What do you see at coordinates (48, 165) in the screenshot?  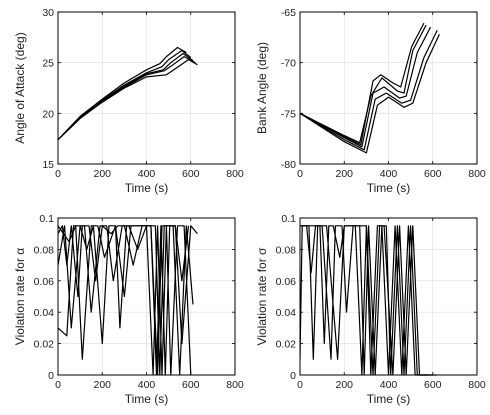 I see `y-tick-label: 15` at bounding box center [48, 165].